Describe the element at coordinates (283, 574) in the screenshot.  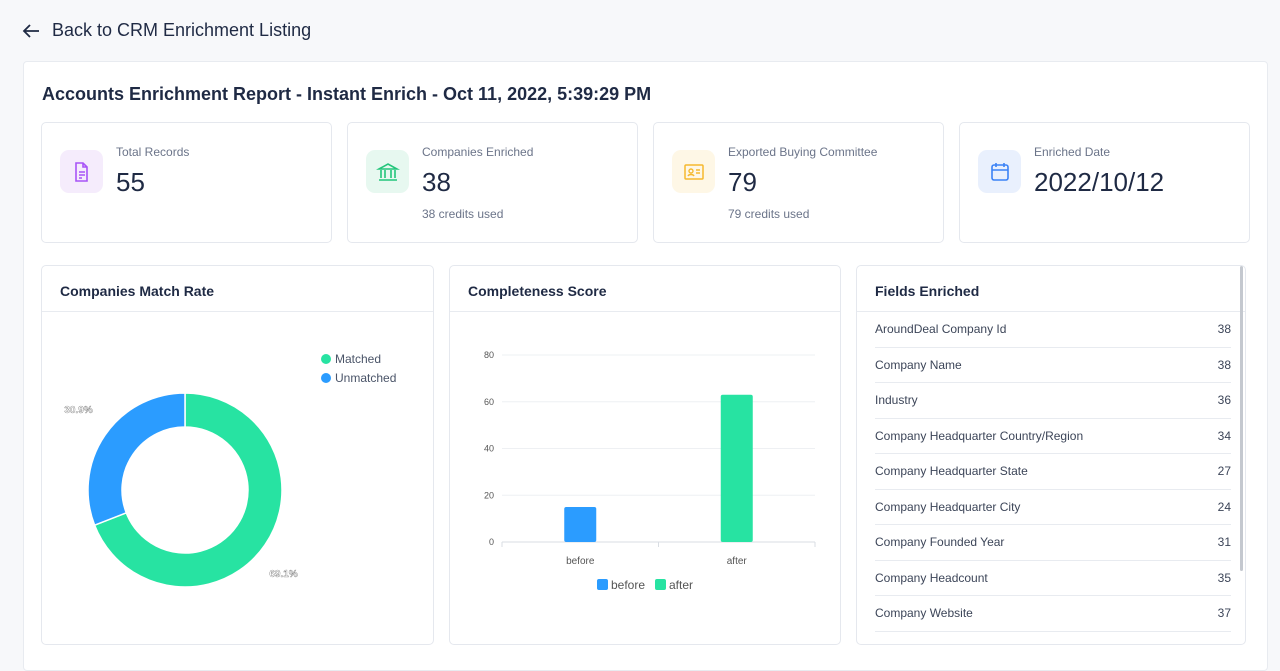
I see `slice-label: 69.1%` at that location.